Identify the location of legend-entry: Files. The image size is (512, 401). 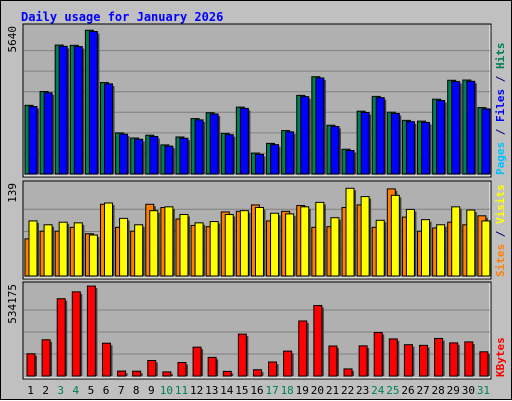
(500, 105).